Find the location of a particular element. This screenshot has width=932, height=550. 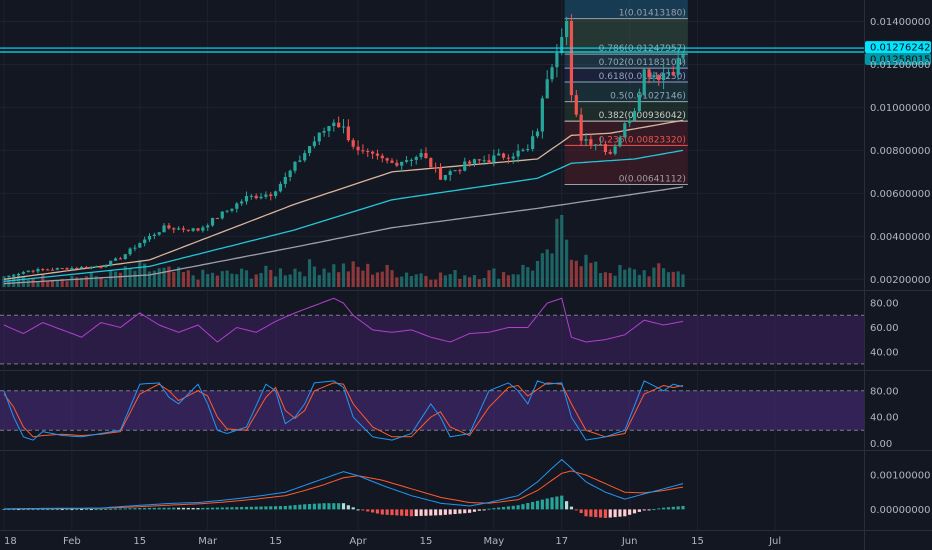

indicator-tick-label: 0.00100000 is located at coordinates (900, 476).